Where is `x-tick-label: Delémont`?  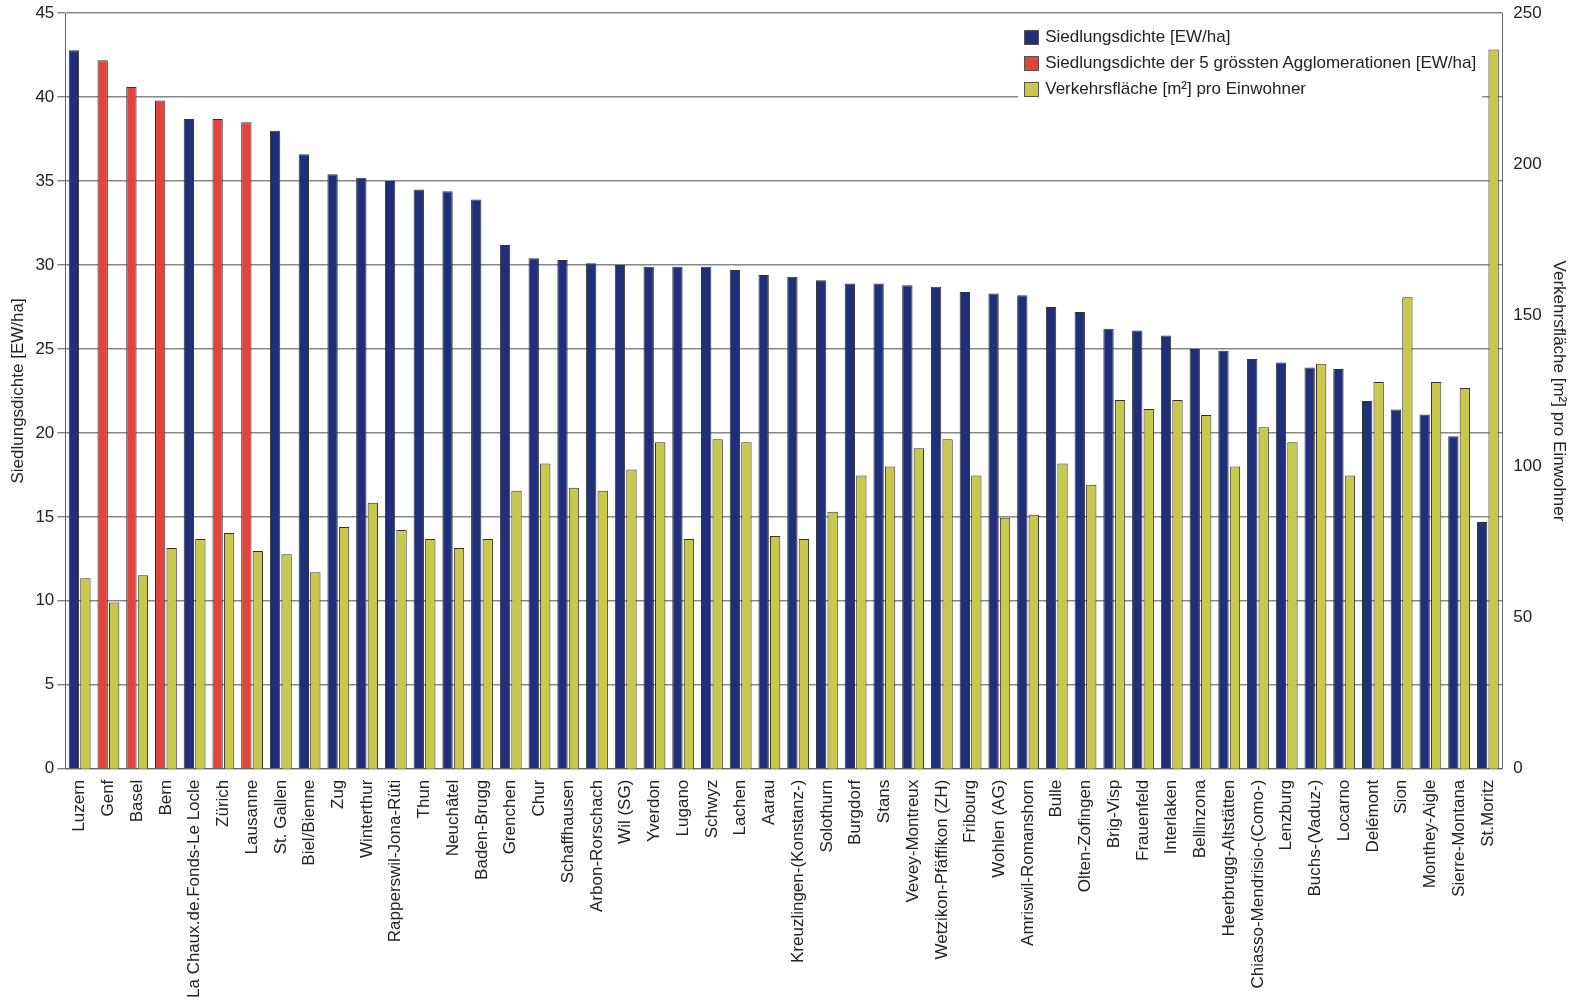 x-tick-label: Delémont is located at coordinates (1372, 816).